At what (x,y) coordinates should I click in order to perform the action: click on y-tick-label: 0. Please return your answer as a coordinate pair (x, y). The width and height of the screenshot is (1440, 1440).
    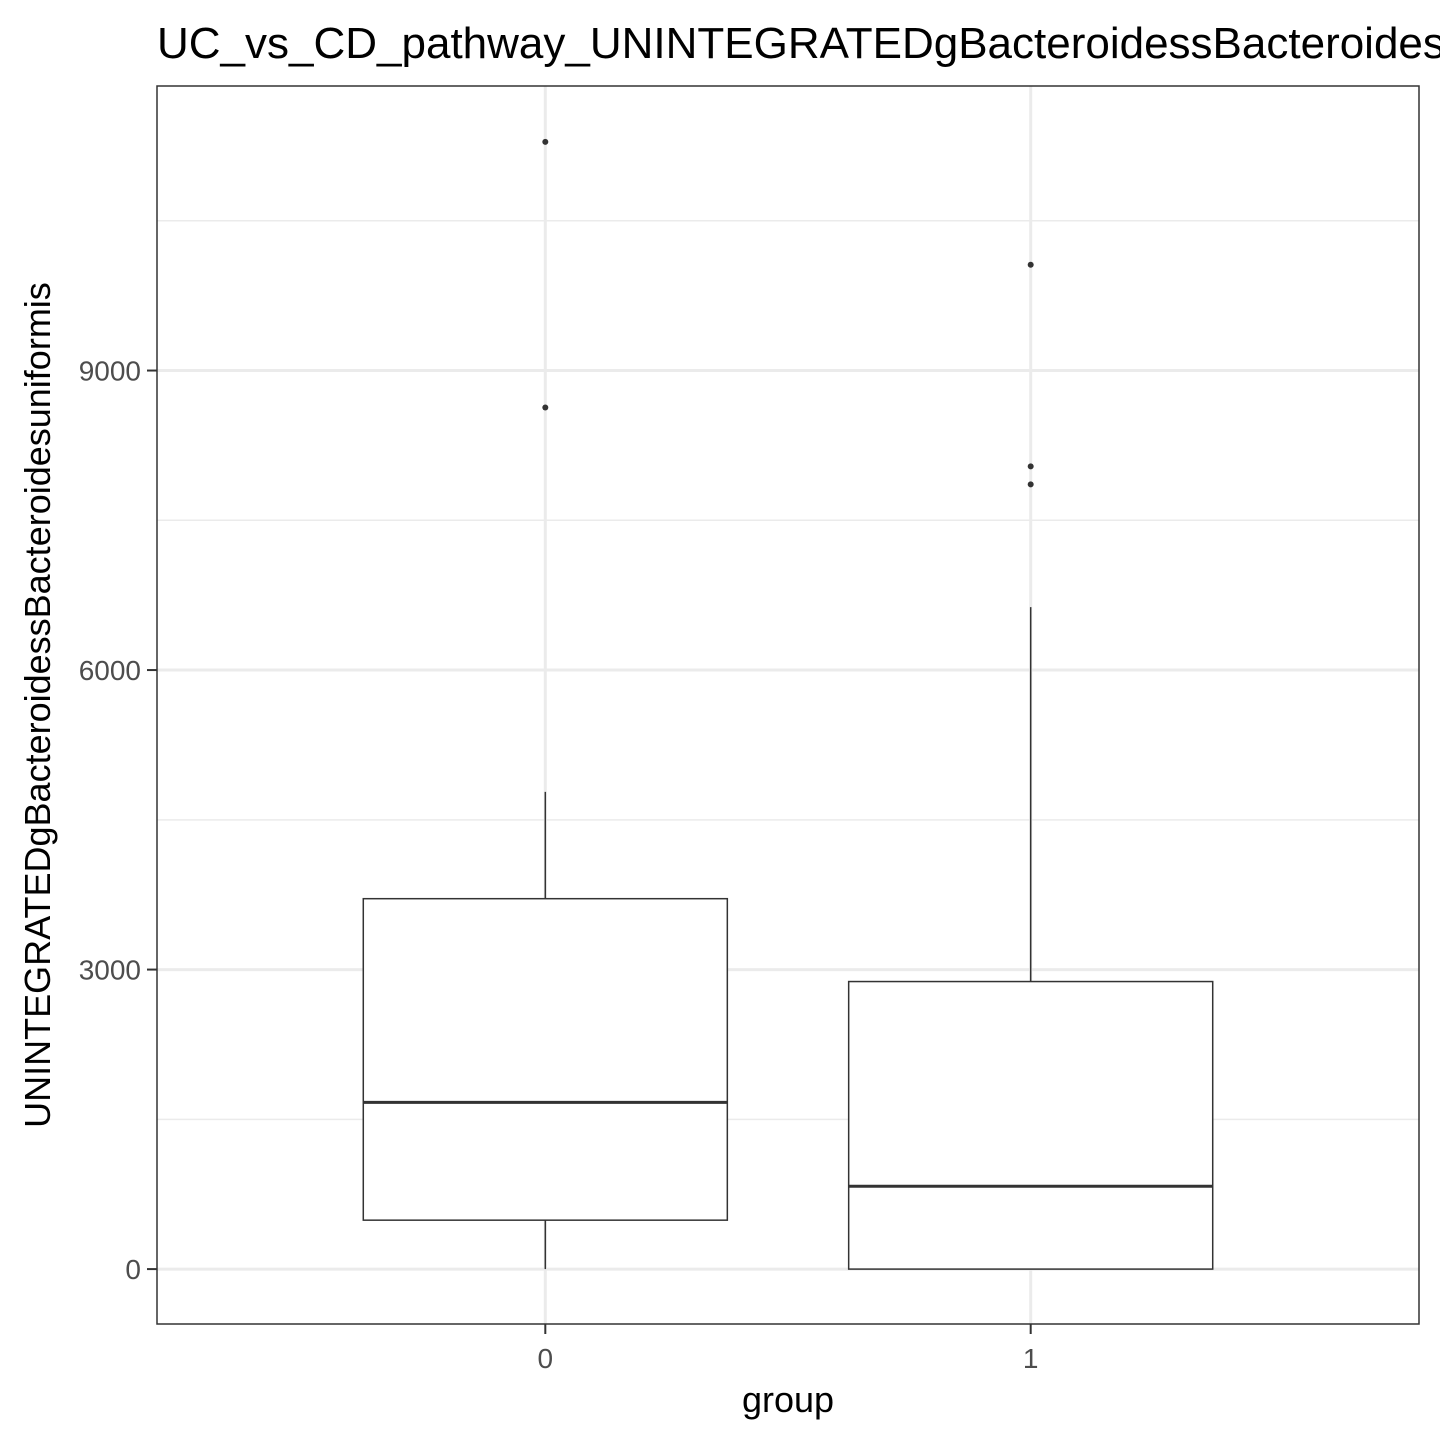
    Looking at the image, I should click on (133, 1269).